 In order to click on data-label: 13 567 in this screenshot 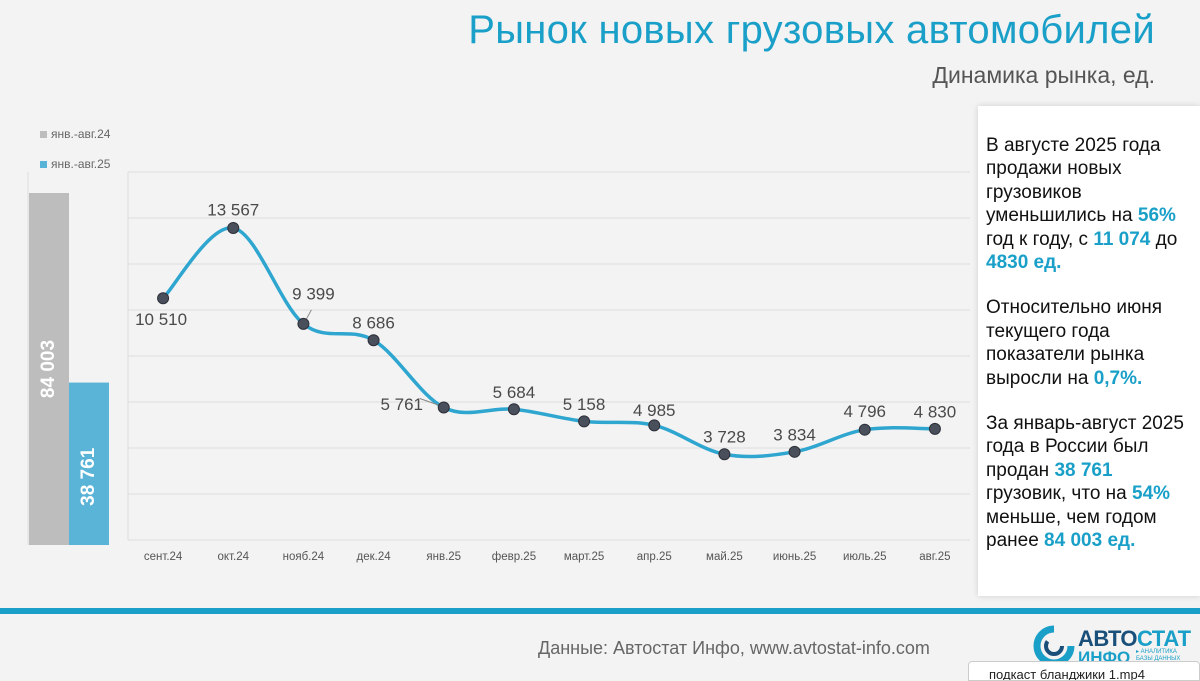, I will do `click(233, 209)`.